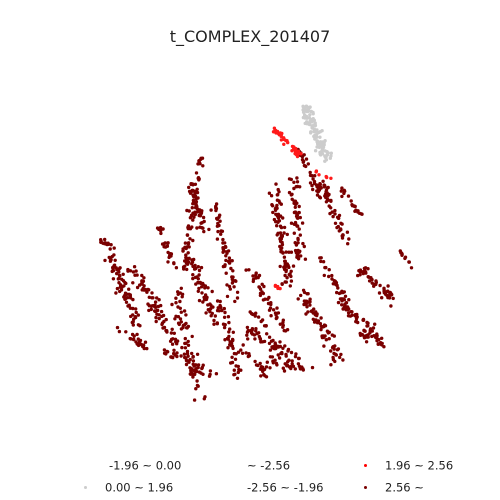 The width and height of the screenshot is (500, 500). I want to click on legend-label: -2.56 ~ -1.96, so click(285, 487).